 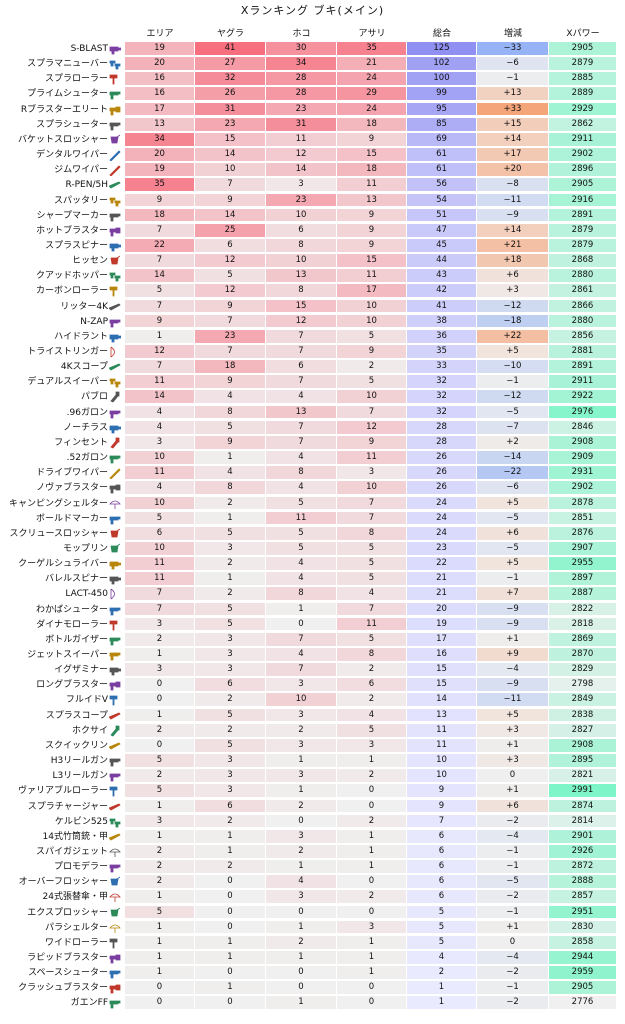 What do you see at coordinates (513, 958) in the screenshot?
I see `cell-change: −4` at bounding box center [513, 958].